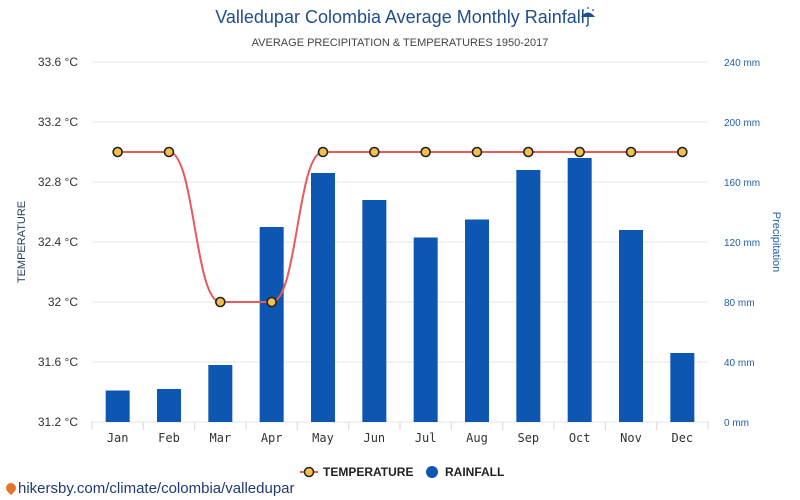 Image resolution: width=800 pixels, height=500 pixels. Describe the element at coordinates (58, 62) in the screenshot. I see `left-tick-label: 33.6 °C` at that location.